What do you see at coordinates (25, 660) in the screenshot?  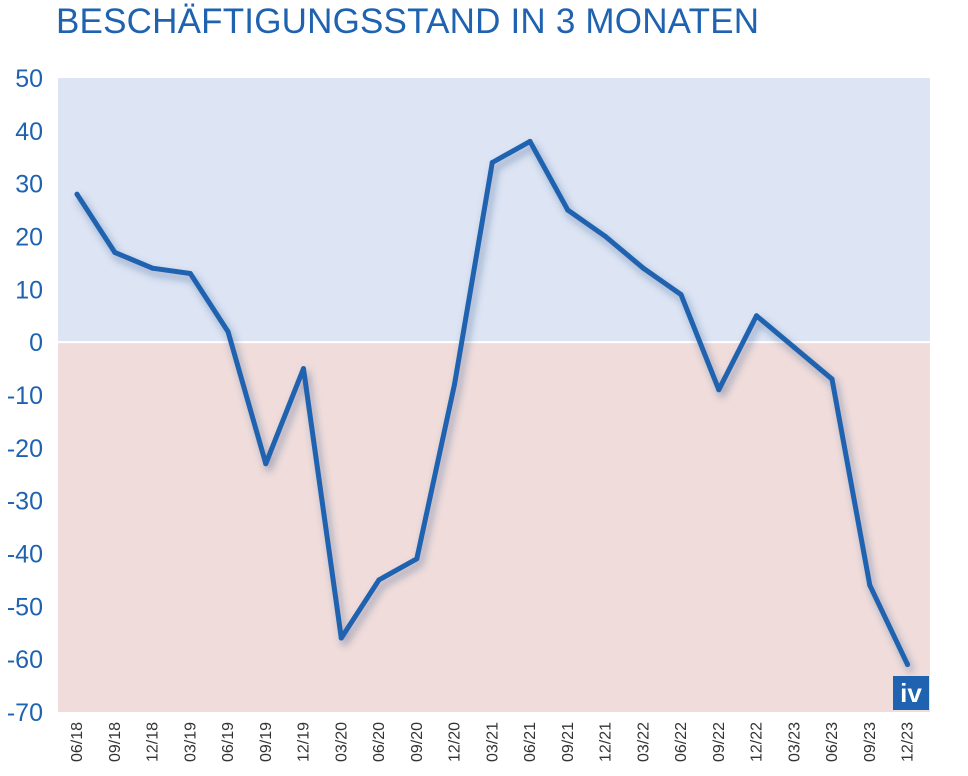 I see `y-tick-label: -60` at bounding box center [25, 660].